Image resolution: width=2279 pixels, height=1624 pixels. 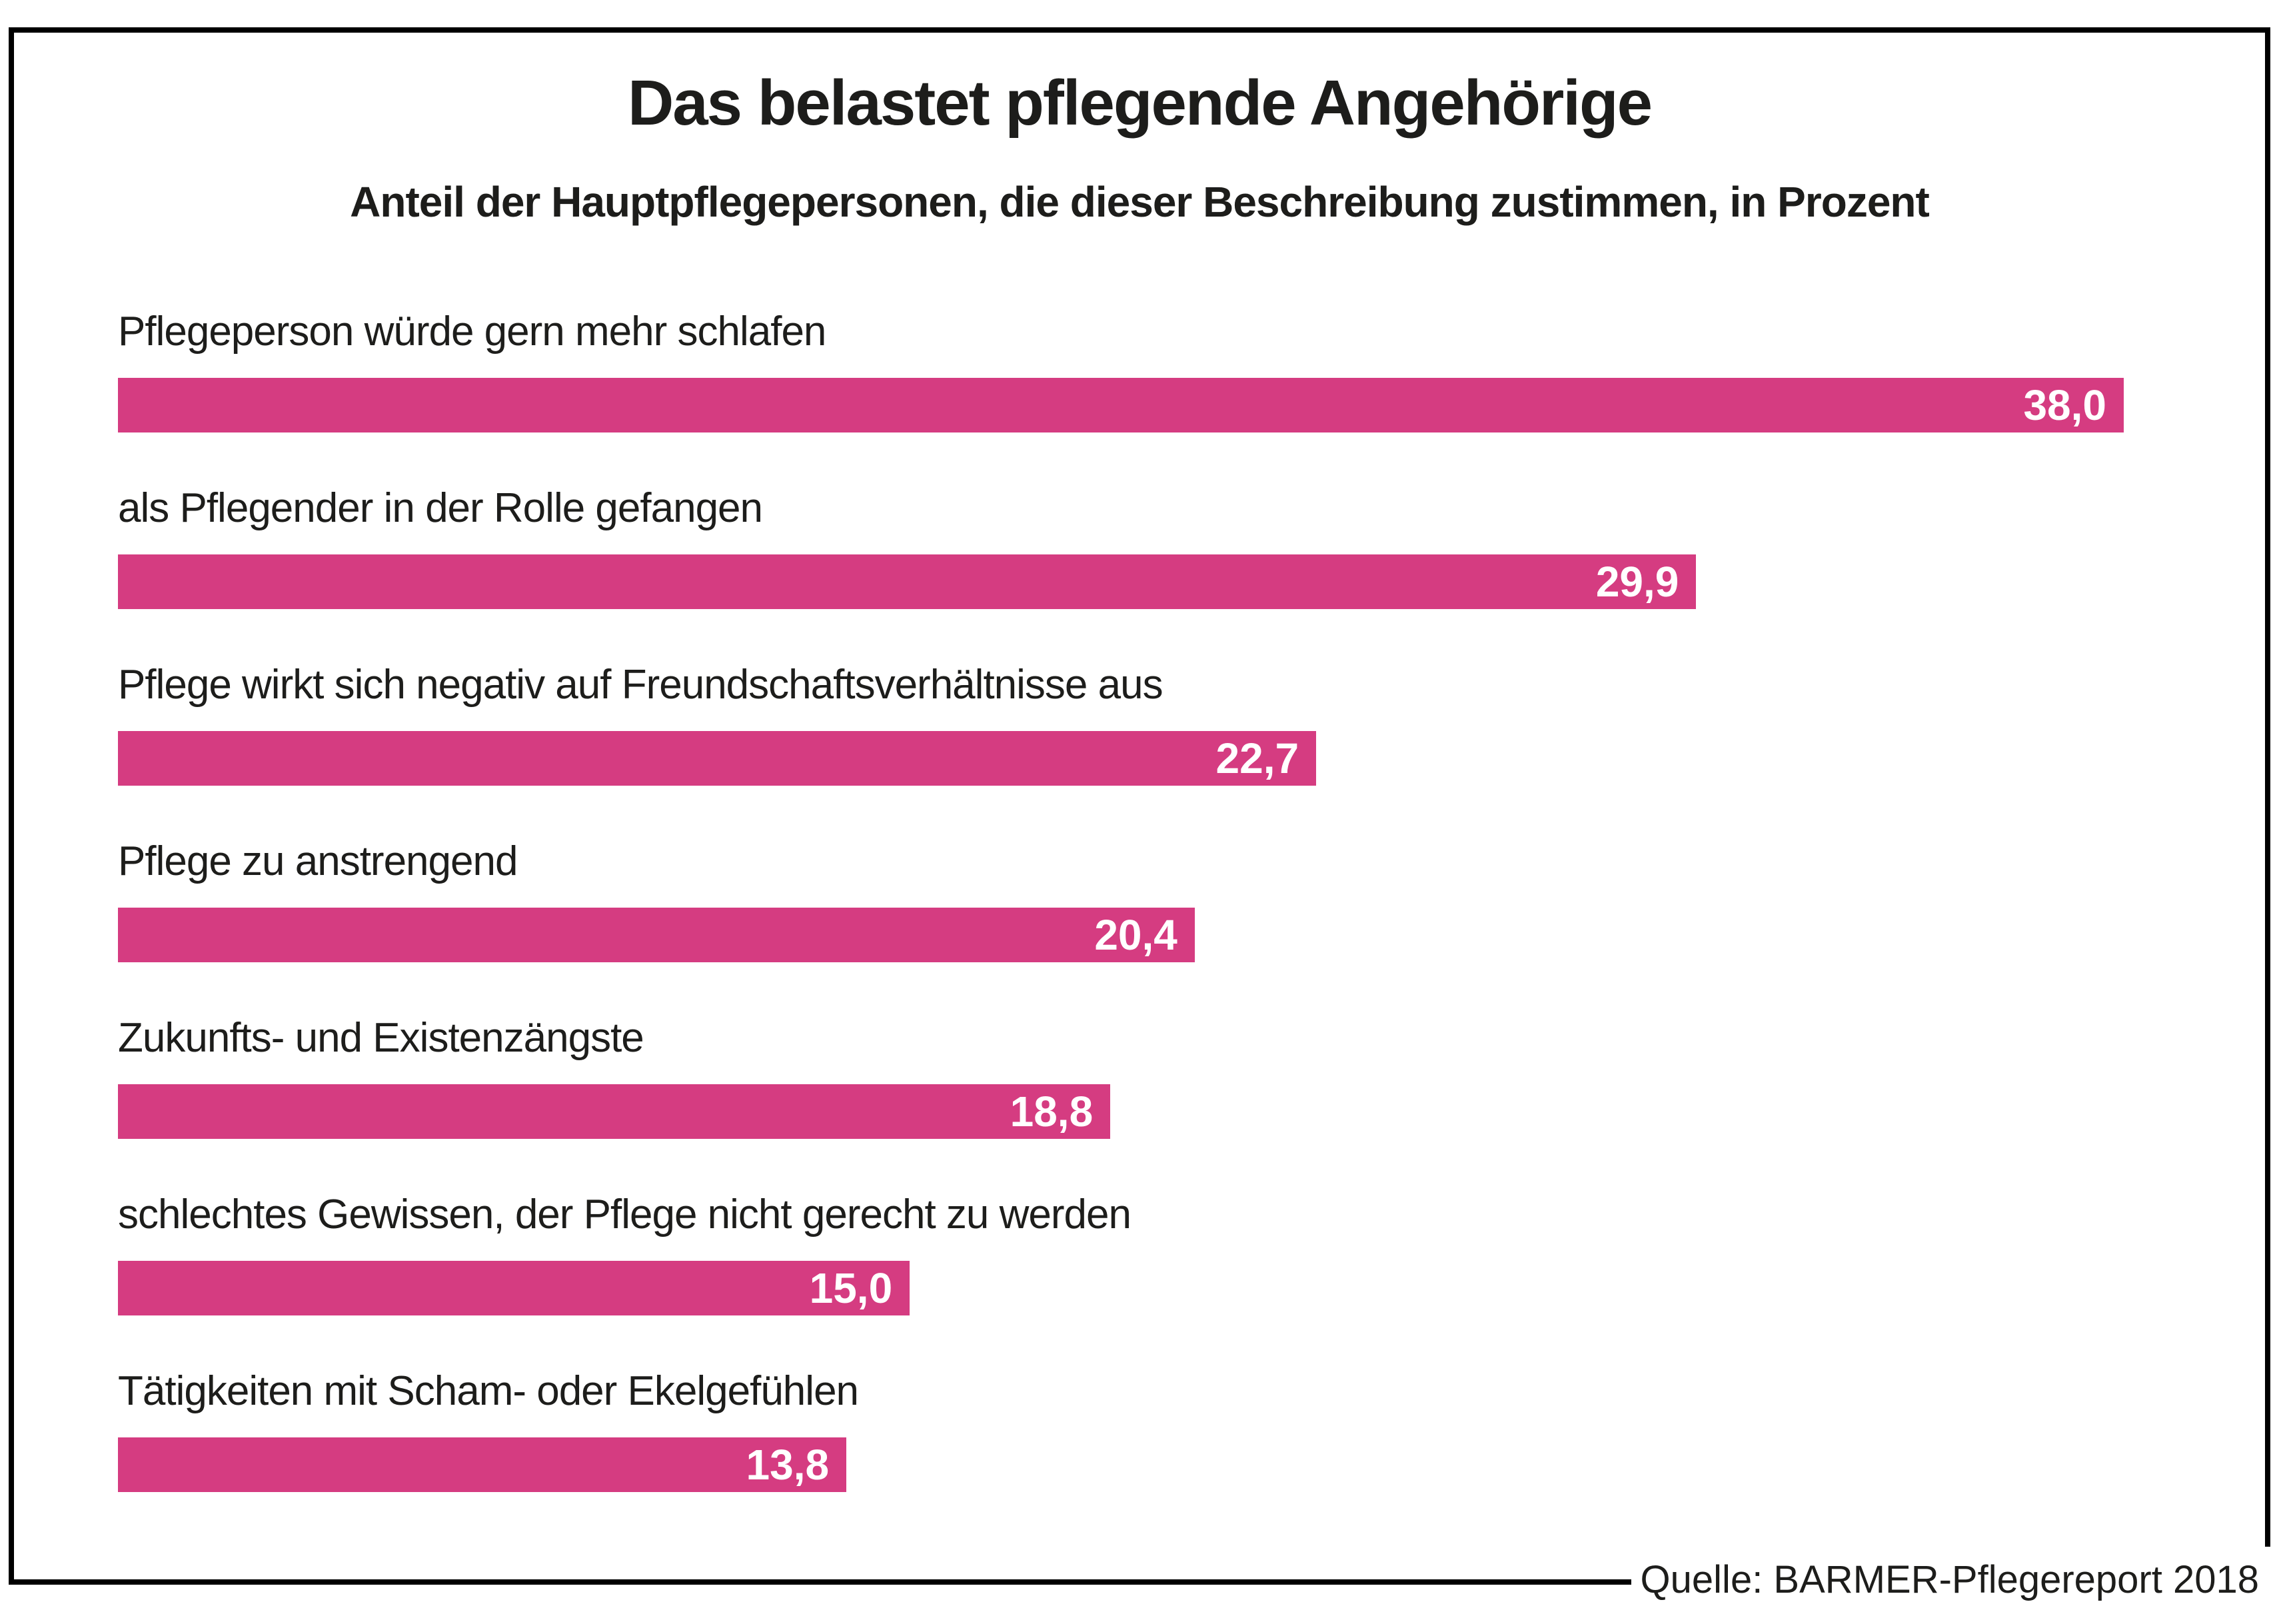 What do you see at coordinates (2267, 787) in the screenshot?
I see `frame-border-right` at bounding box center [2267, 787].